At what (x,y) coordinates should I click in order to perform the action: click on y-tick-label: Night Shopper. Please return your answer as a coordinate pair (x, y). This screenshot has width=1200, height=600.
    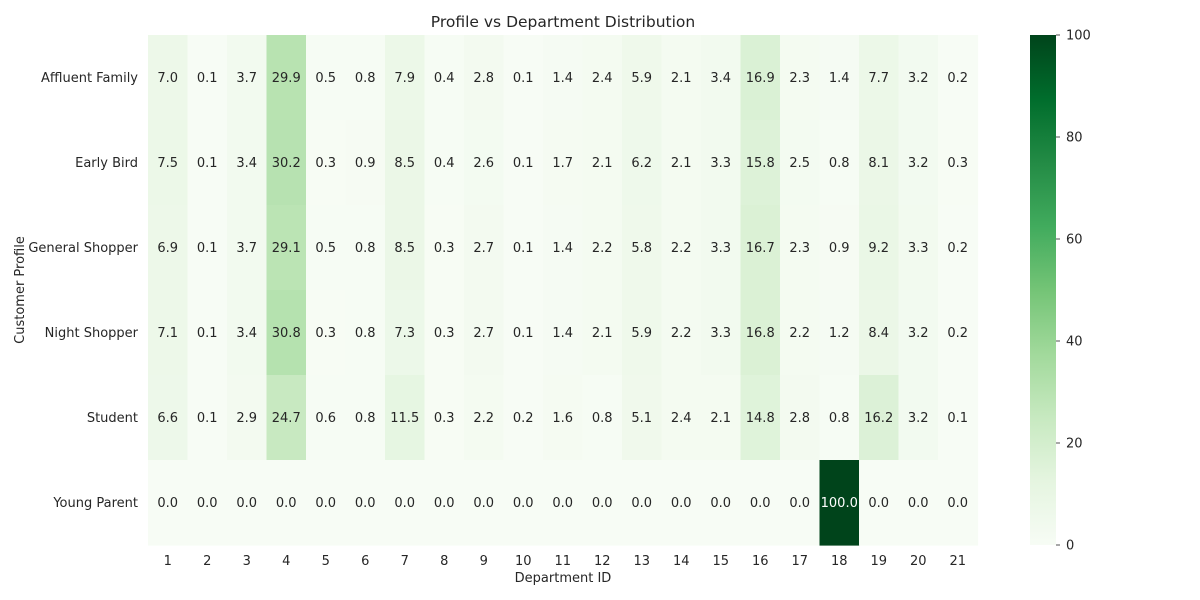
    Looking at the image, I should click on (92, 333).